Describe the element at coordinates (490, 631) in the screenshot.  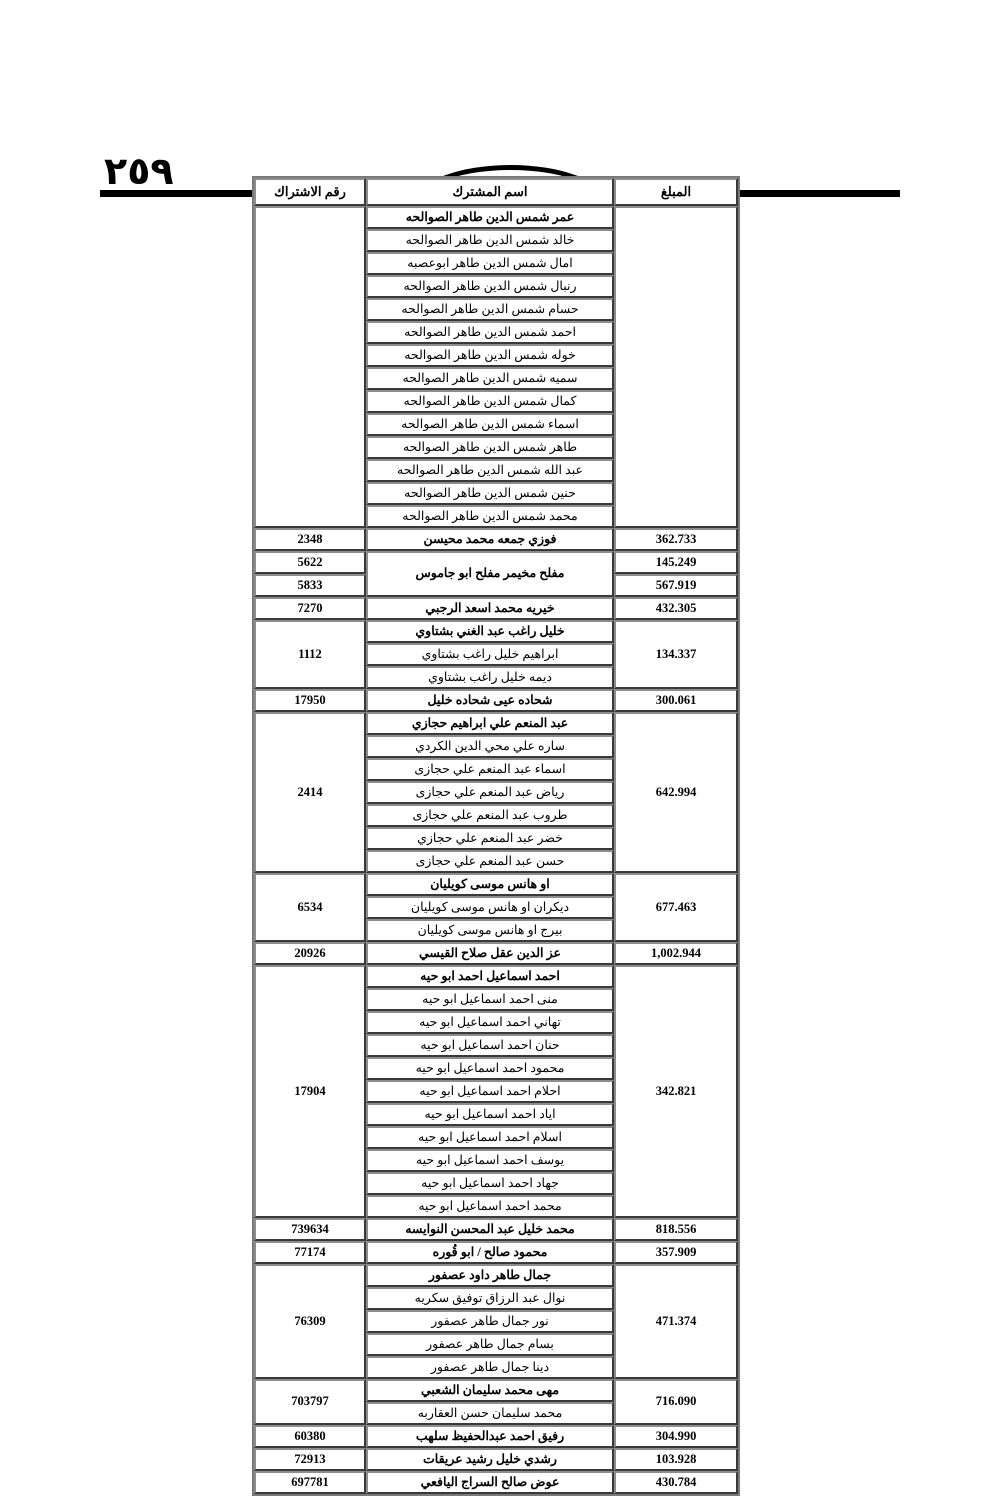
I see `subscriber-name-cell: خليل راغب عبد الغني بشتاوي` at that location.